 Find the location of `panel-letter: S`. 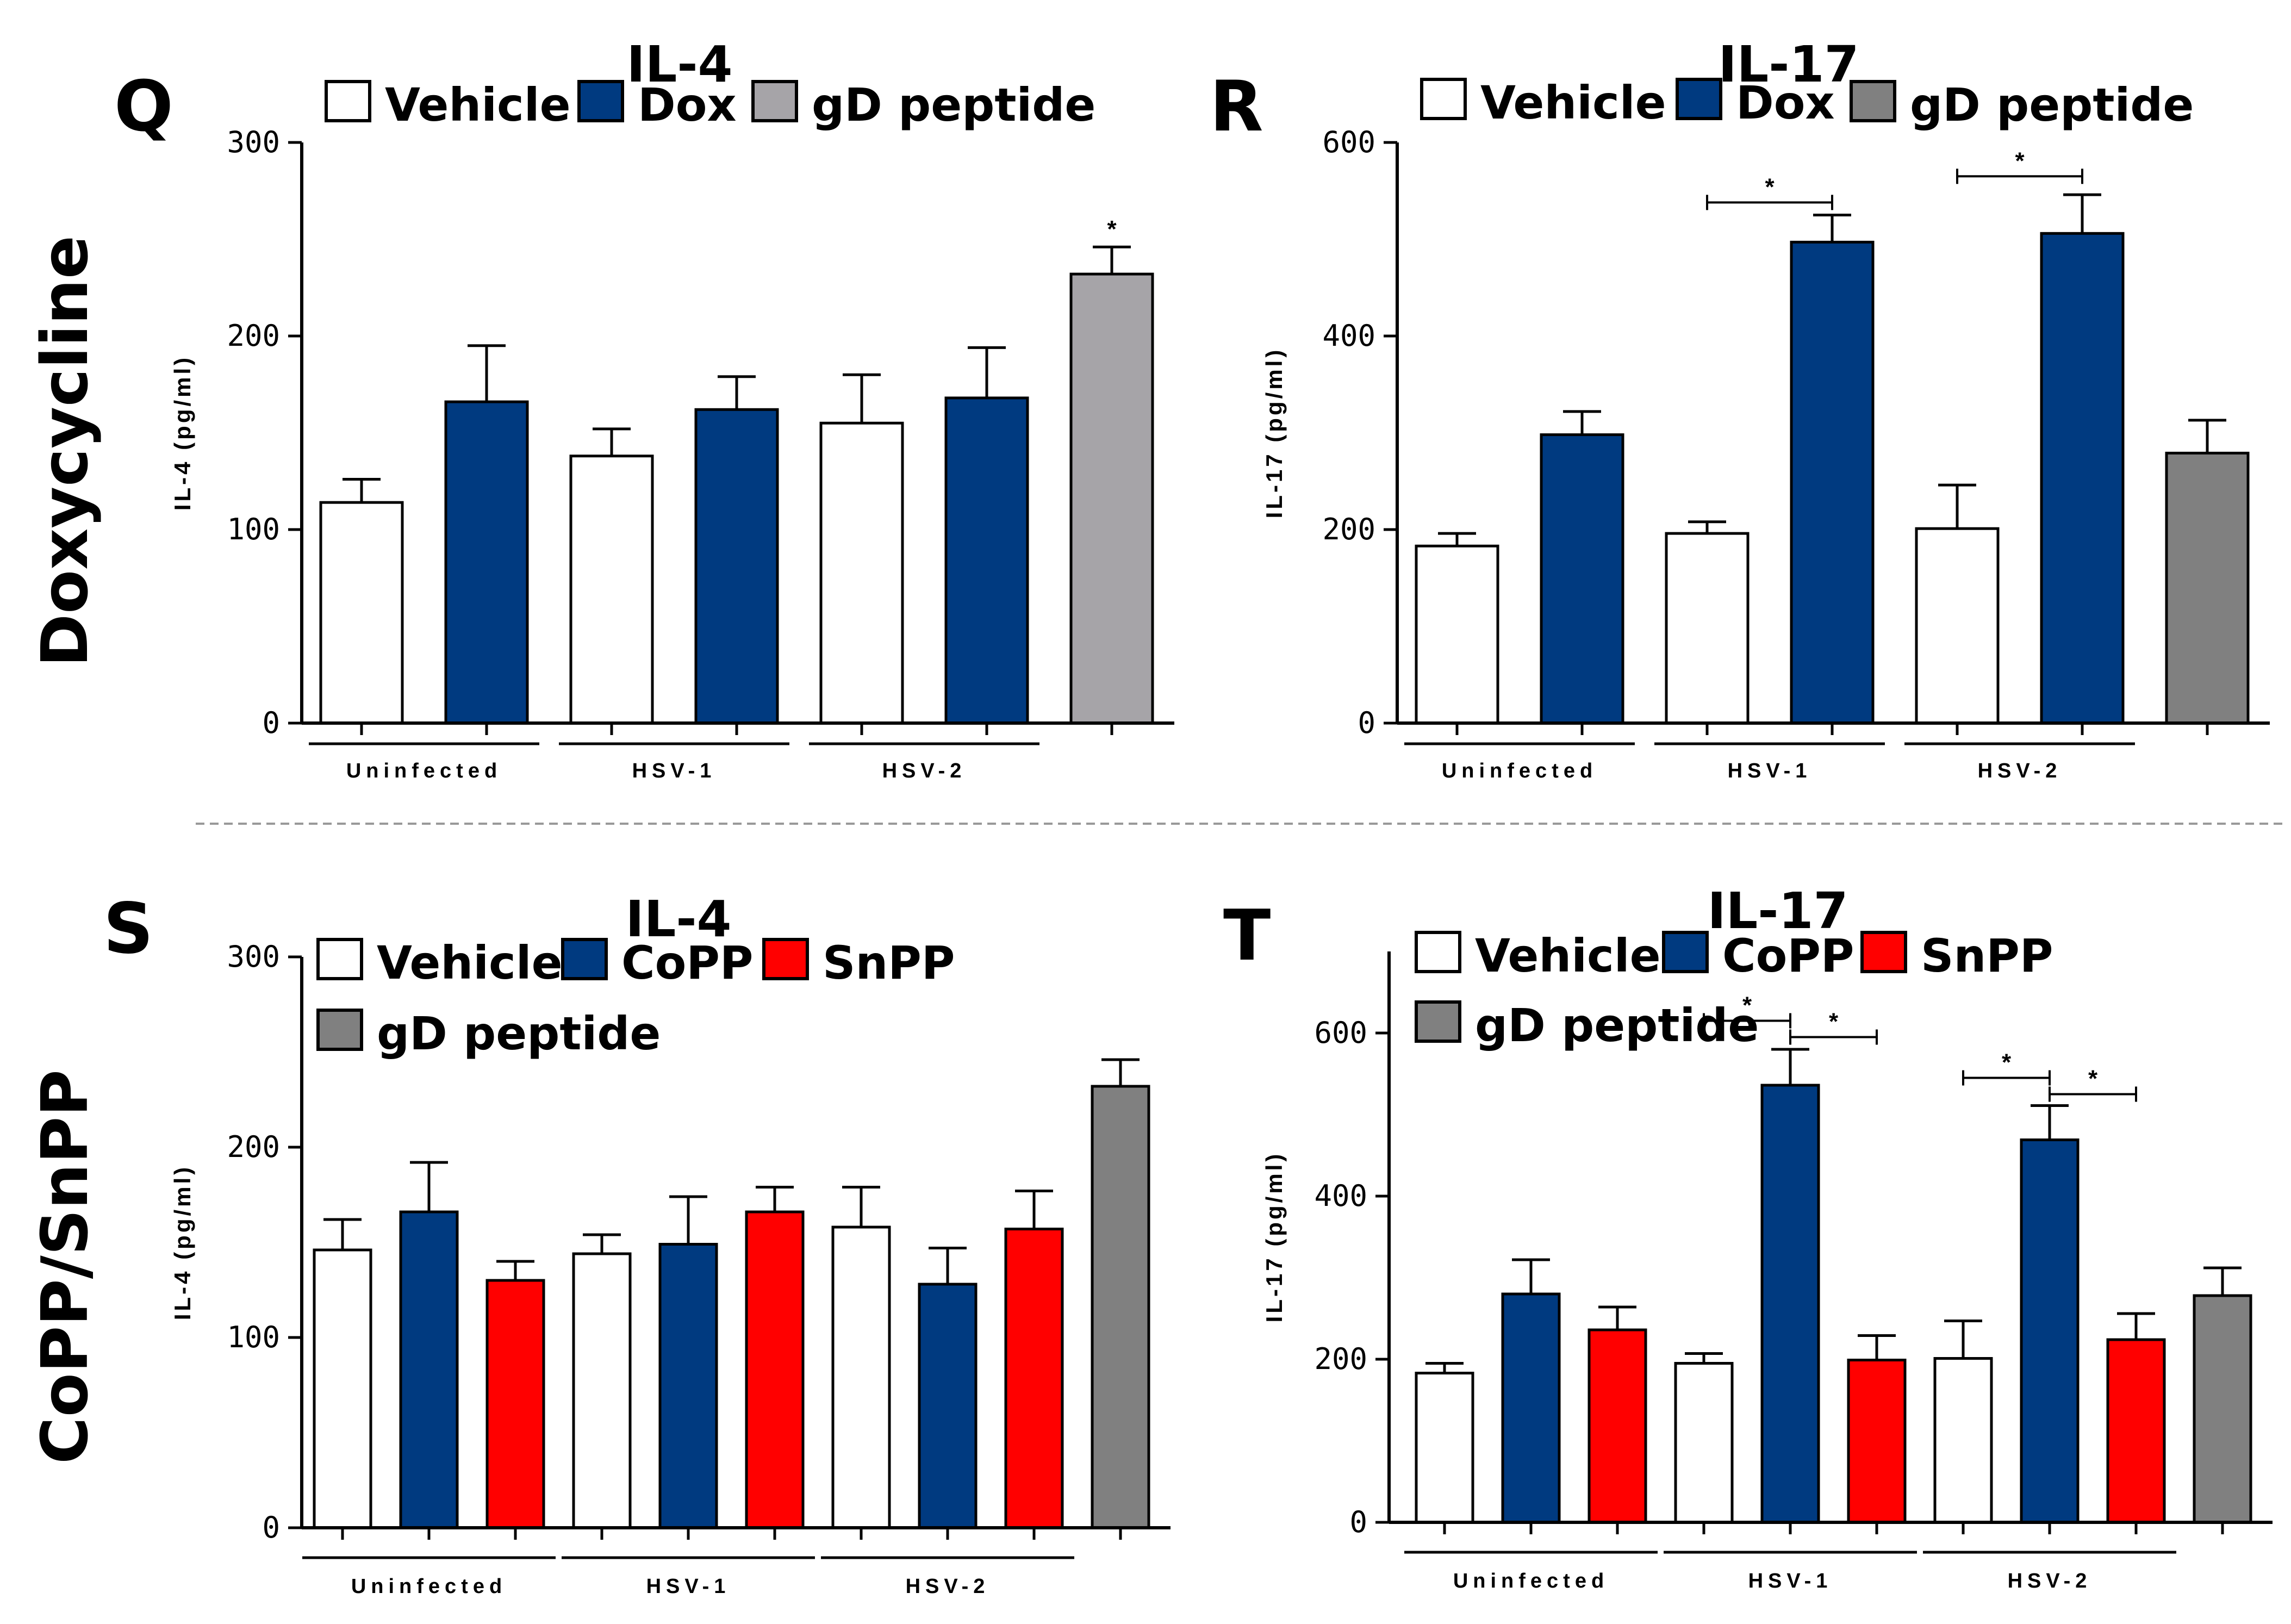

panel-letter: S is located at coordinates (128, 928).